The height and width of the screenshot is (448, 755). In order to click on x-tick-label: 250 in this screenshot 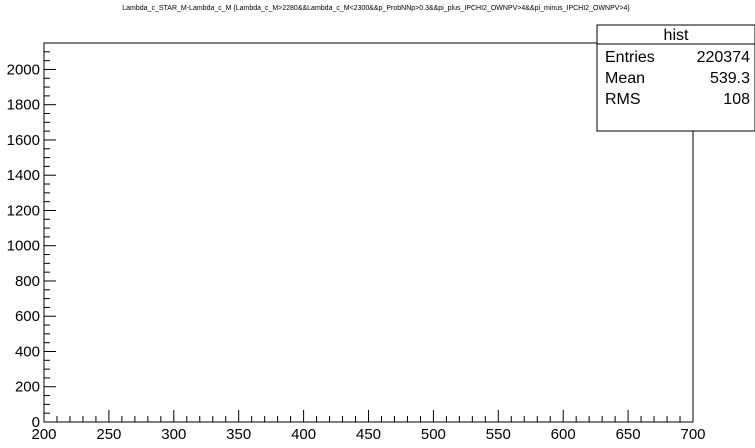, I will do `click(108, 434)`.